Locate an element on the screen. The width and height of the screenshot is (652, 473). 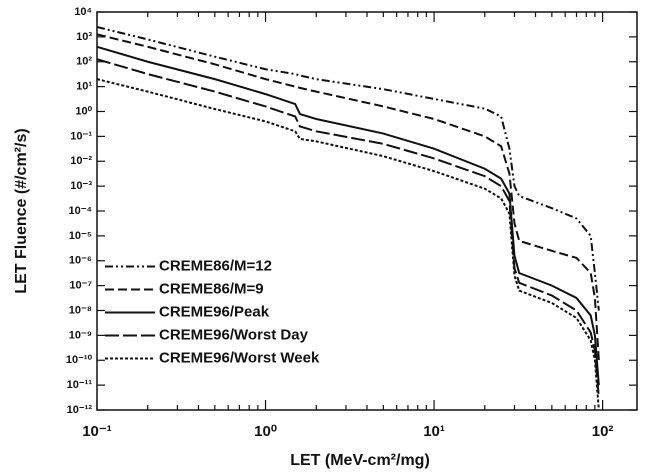
y-tick-label: 10⁻² is located at coordinates (81, 161).